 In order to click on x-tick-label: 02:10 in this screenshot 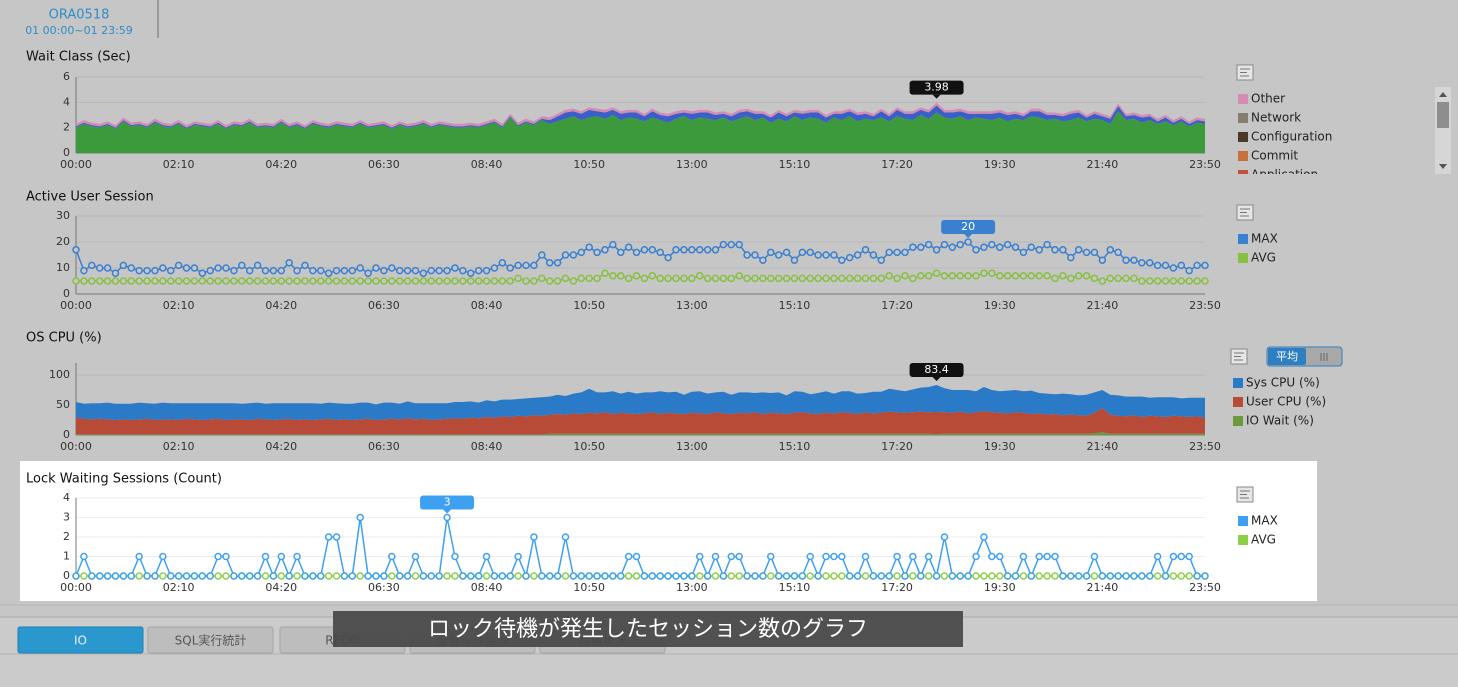, I will do `click(179, 164)`.